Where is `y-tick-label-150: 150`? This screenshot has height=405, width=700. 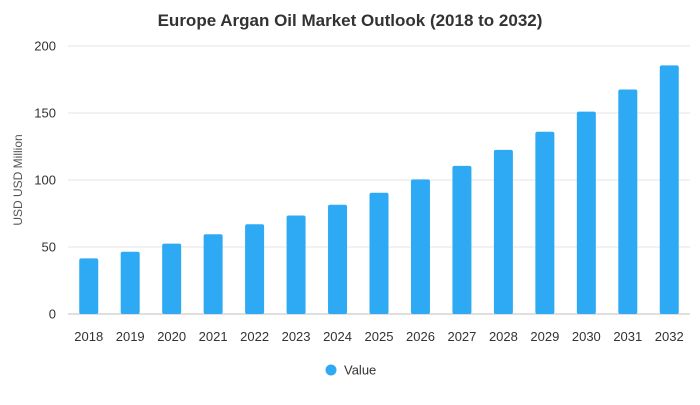
y-tick-label-150: 150 is located at coordinates (45, 113).